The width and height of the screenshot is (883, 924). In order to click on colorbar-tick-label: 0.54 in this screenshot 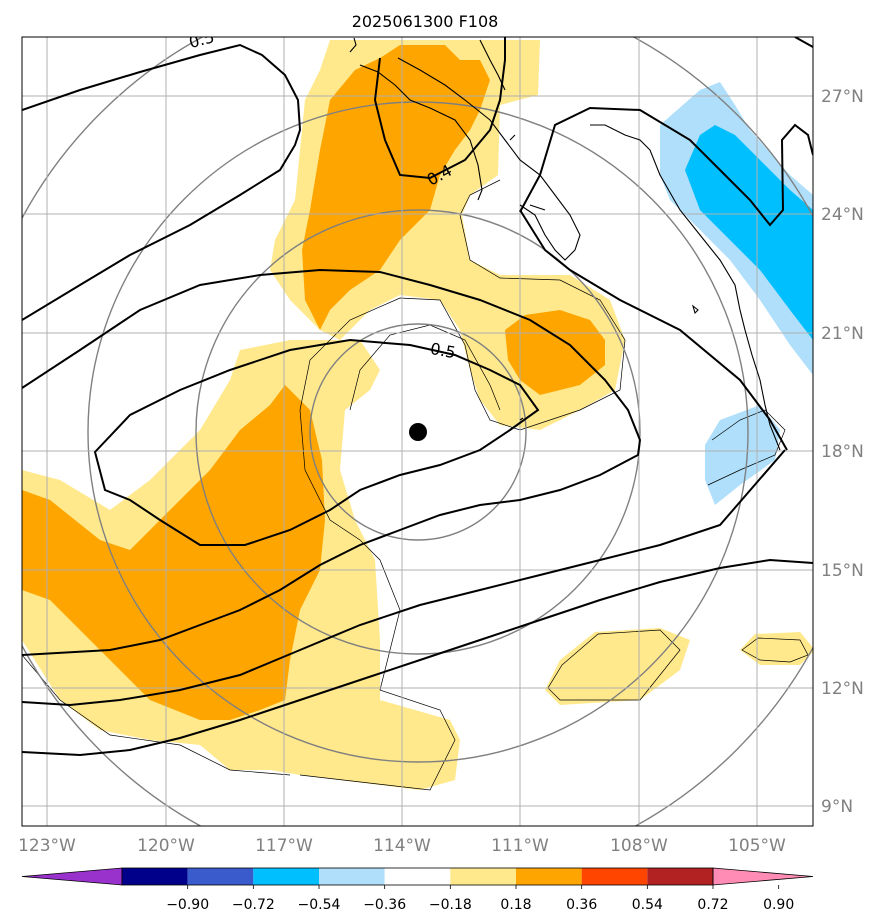, I will do `click(647, 905)`.